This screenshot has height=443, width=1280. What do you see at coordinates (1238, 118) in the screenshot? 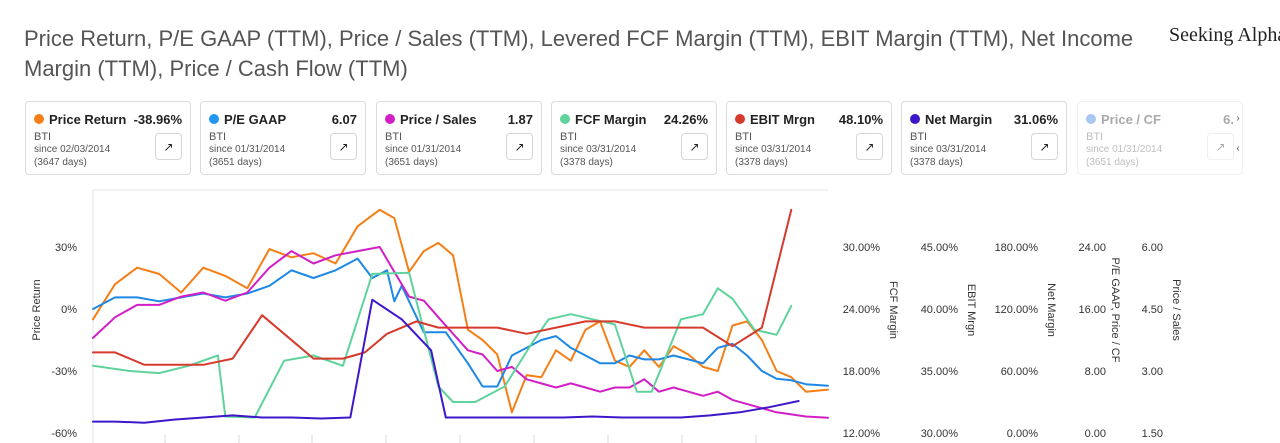
I see `next-icon: ›` at bounding box center [1238, 118].